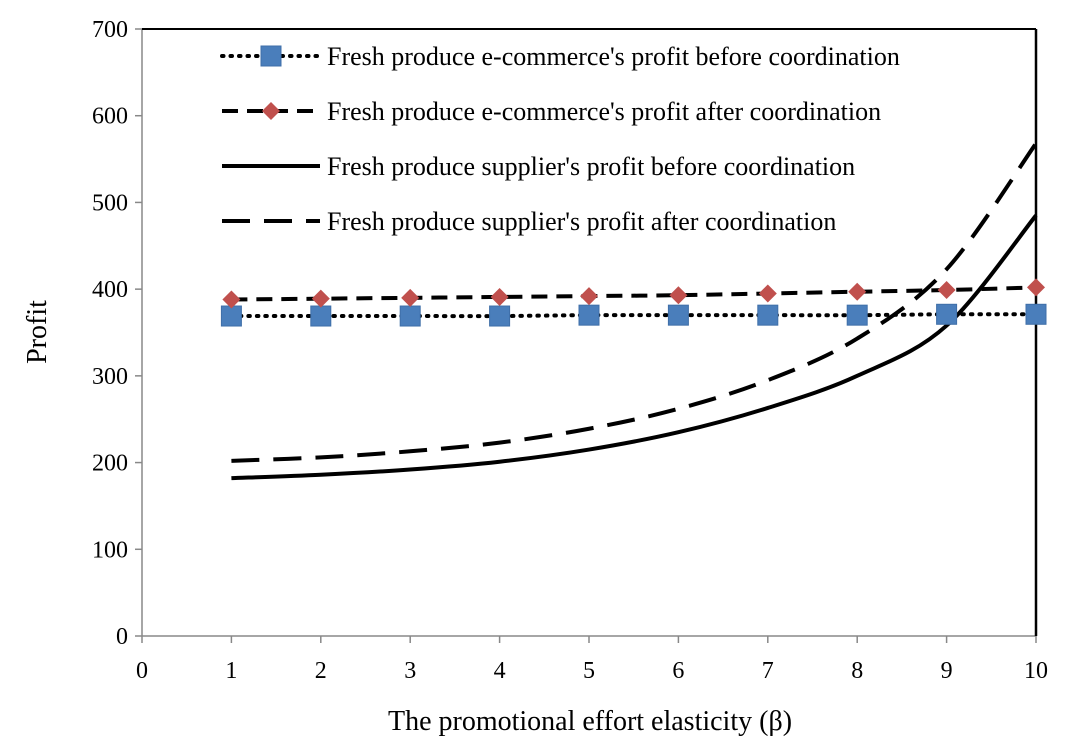  Describe the element at coordinates (589, 671) in the screenshot. I see `x-tick-label: 5` at that location.